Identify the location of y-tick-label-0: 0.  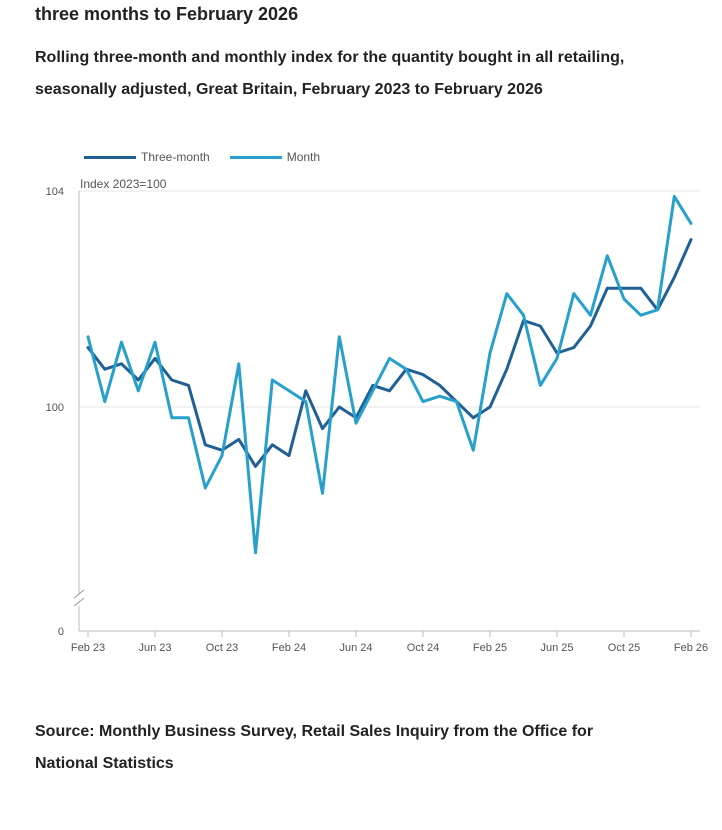
(61, 632).